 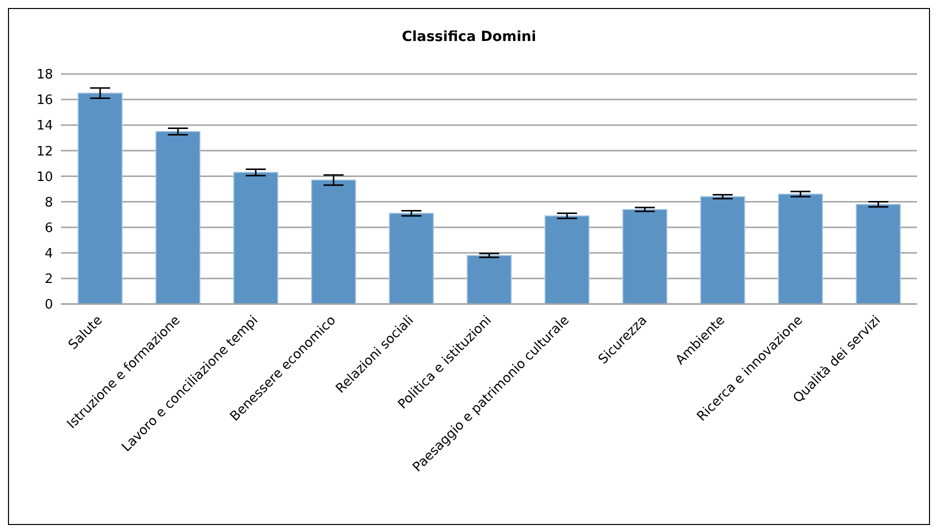 What do you see at coordinates (44, 100) in the screenshot?
I see `y-tick-label: 16` at bounding box center [44, 100].